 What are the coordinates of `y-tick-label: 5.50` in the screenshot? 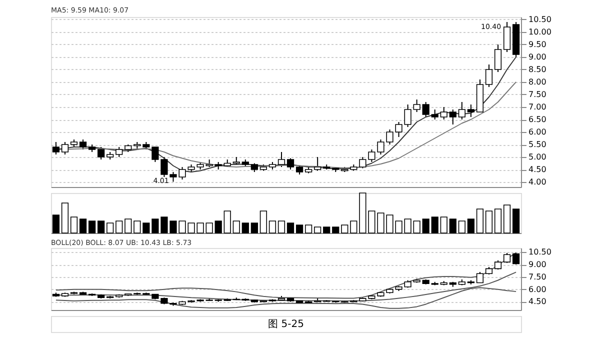 It's located at (537, 144).